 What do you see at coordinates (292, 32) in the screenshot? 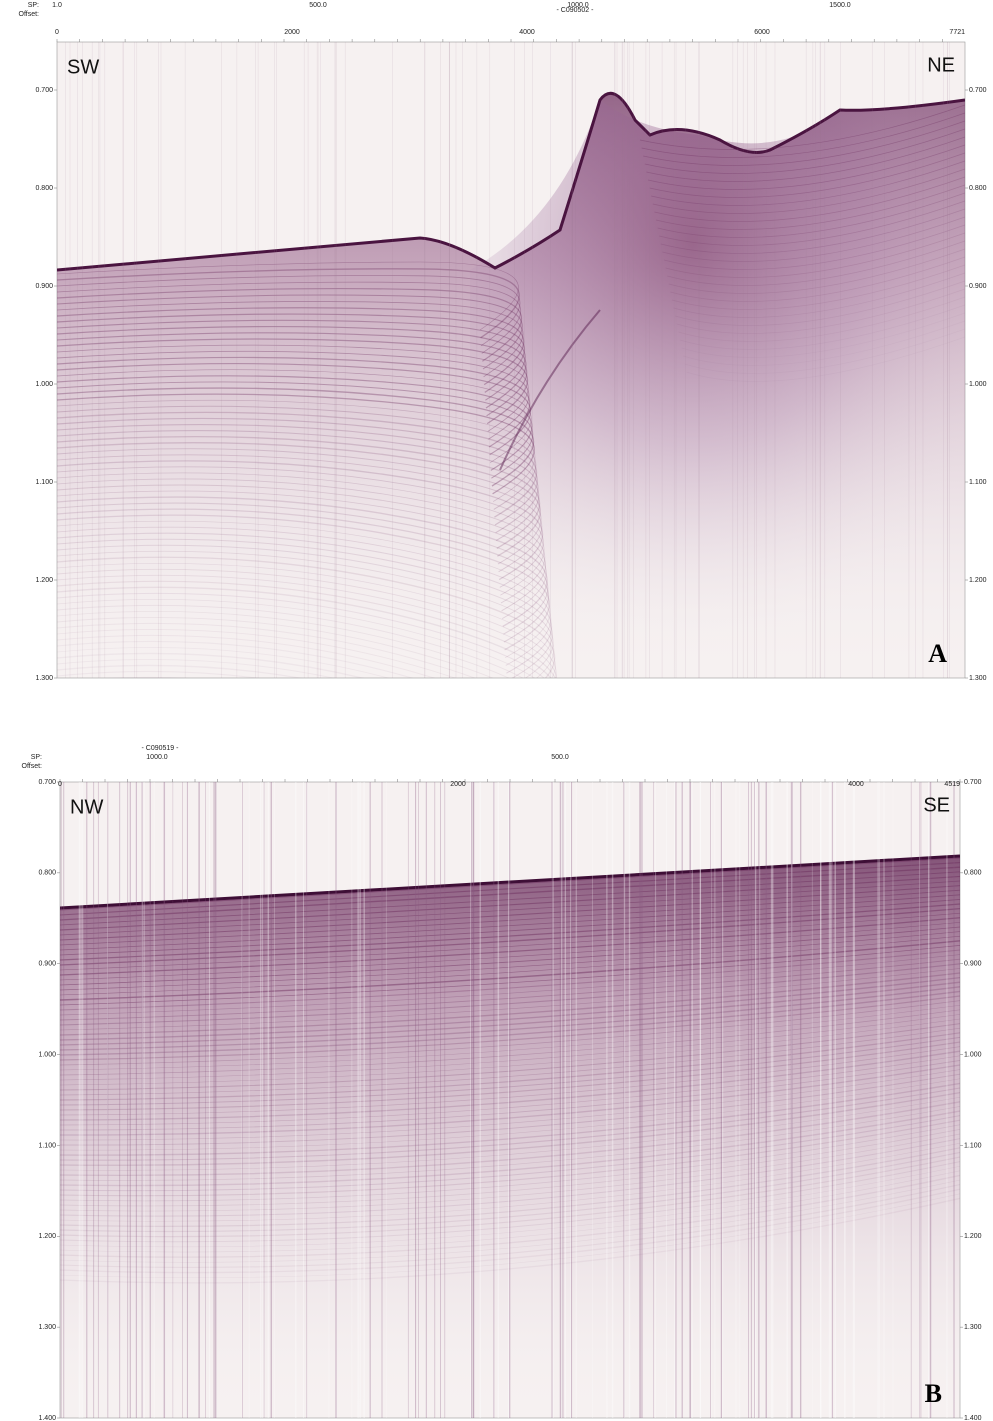
I see `offset-tick-label: 2000` at bounding box center [292, 32].